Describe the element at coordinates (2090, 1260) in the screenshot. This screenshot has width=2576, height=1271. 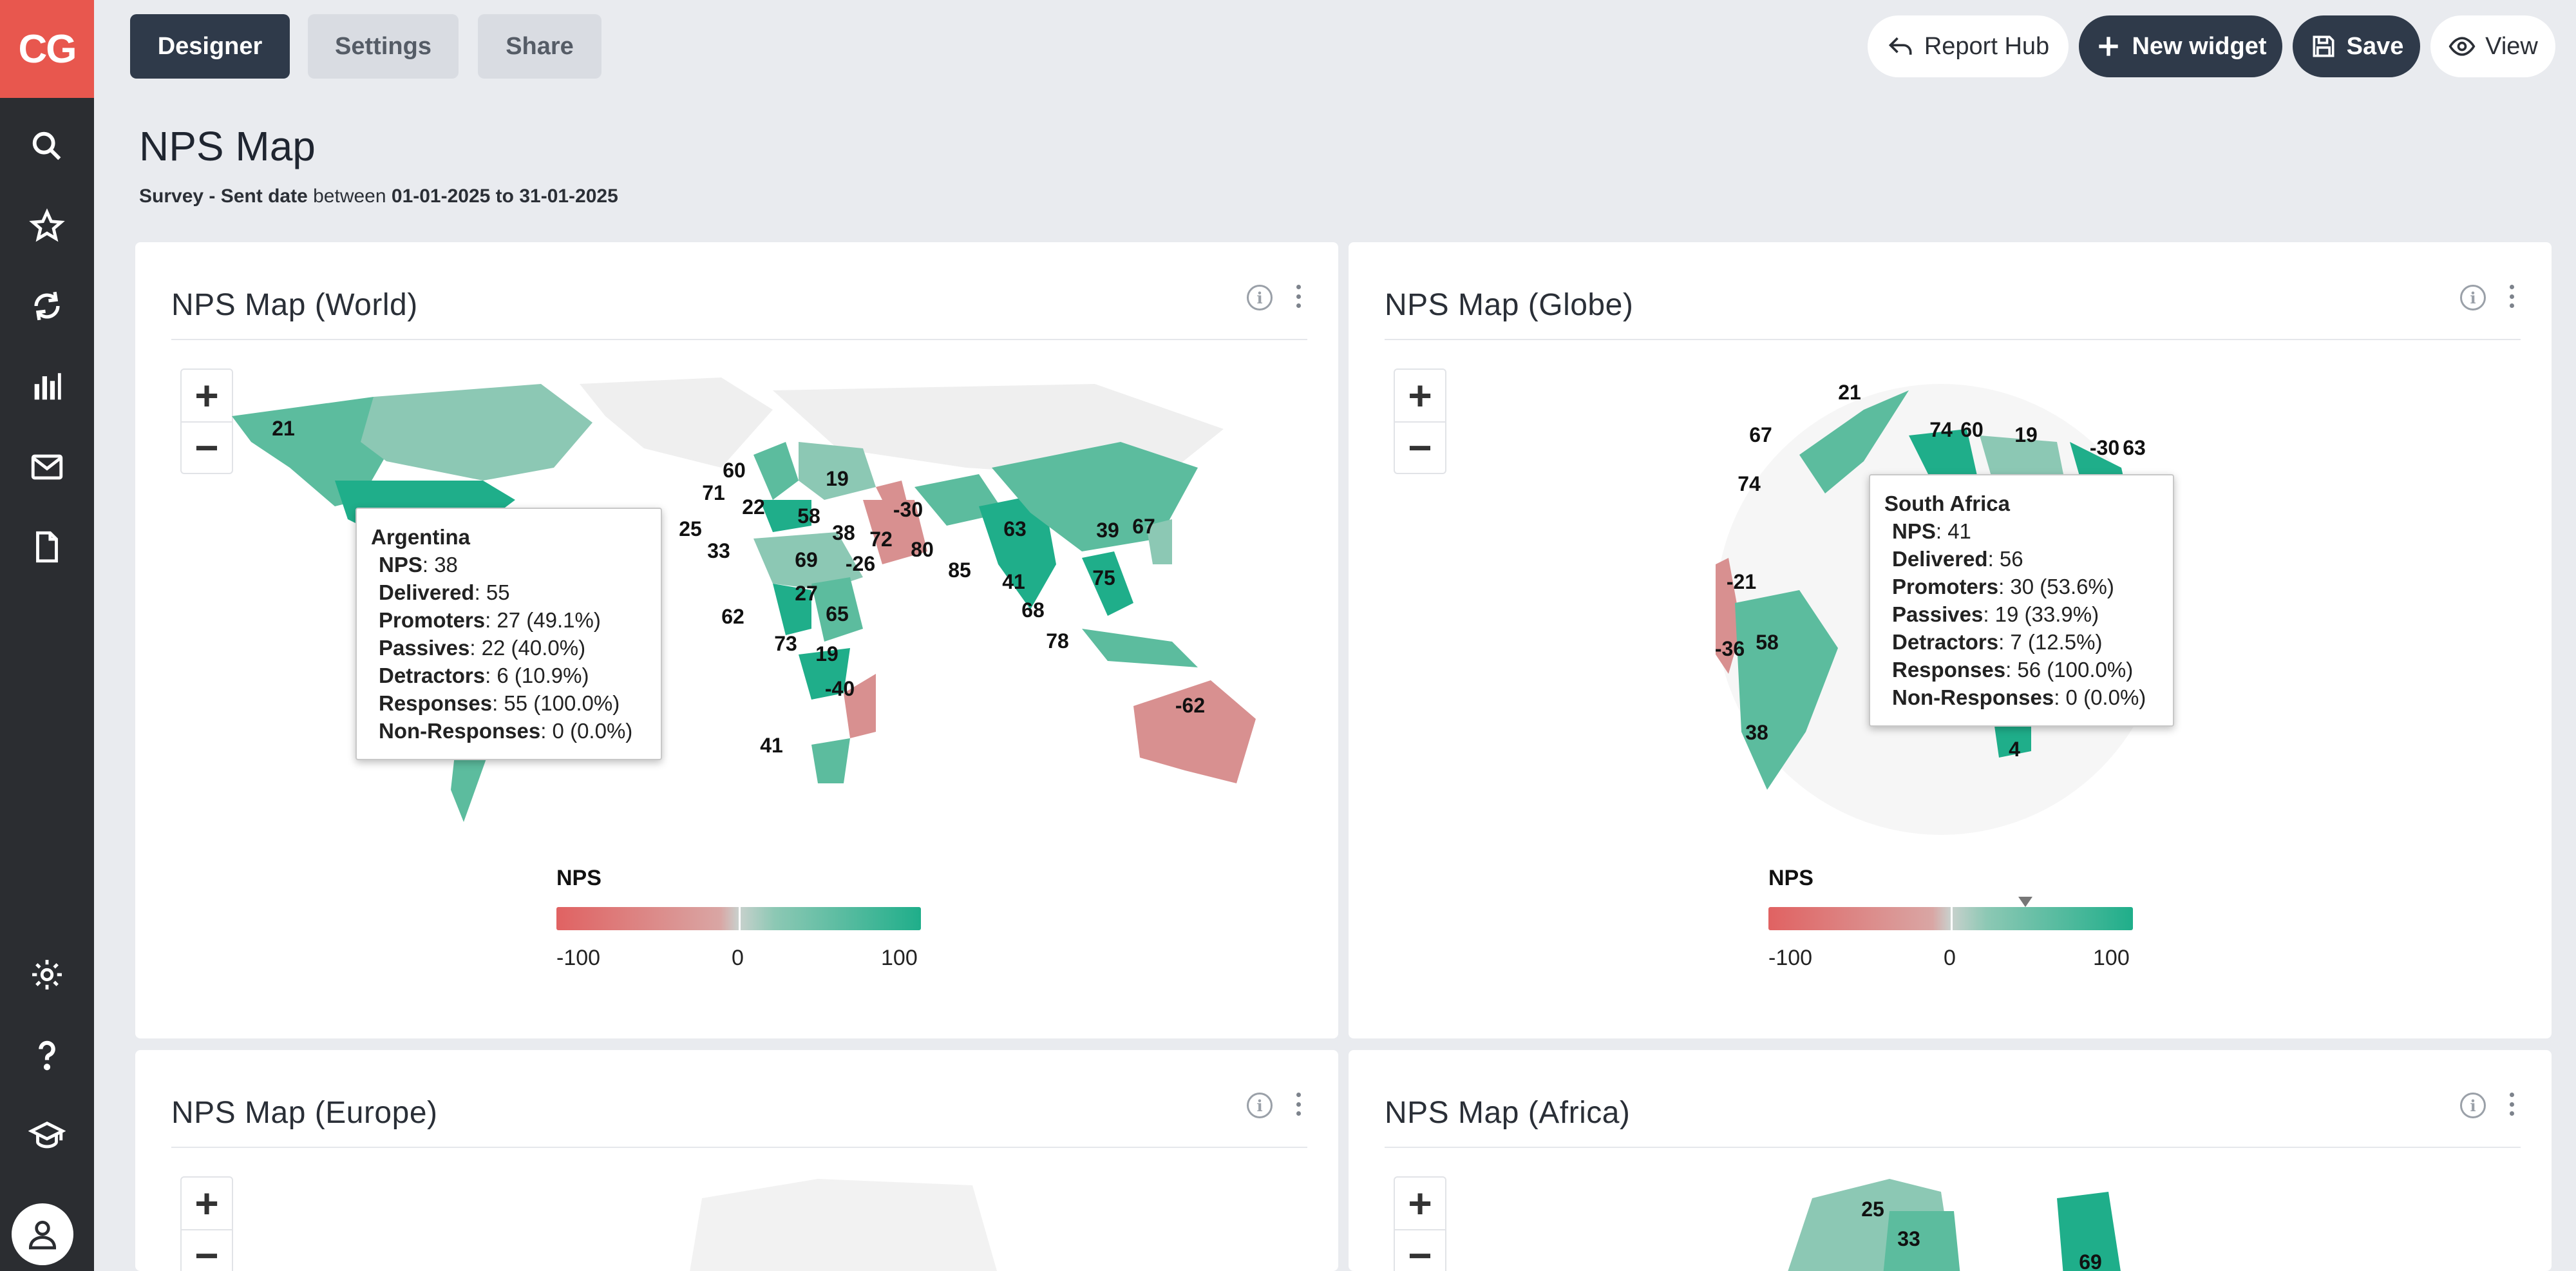
I see `nps-label: 69` at that location.